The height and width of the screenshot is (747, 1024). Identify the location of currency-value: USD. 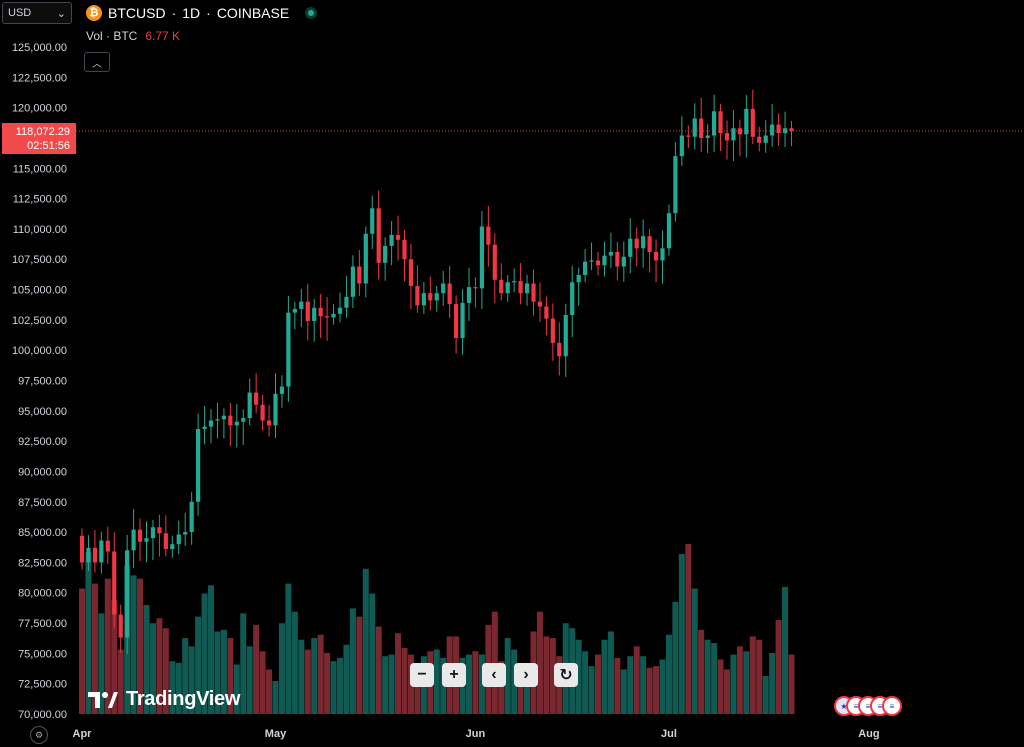
(20, 13).